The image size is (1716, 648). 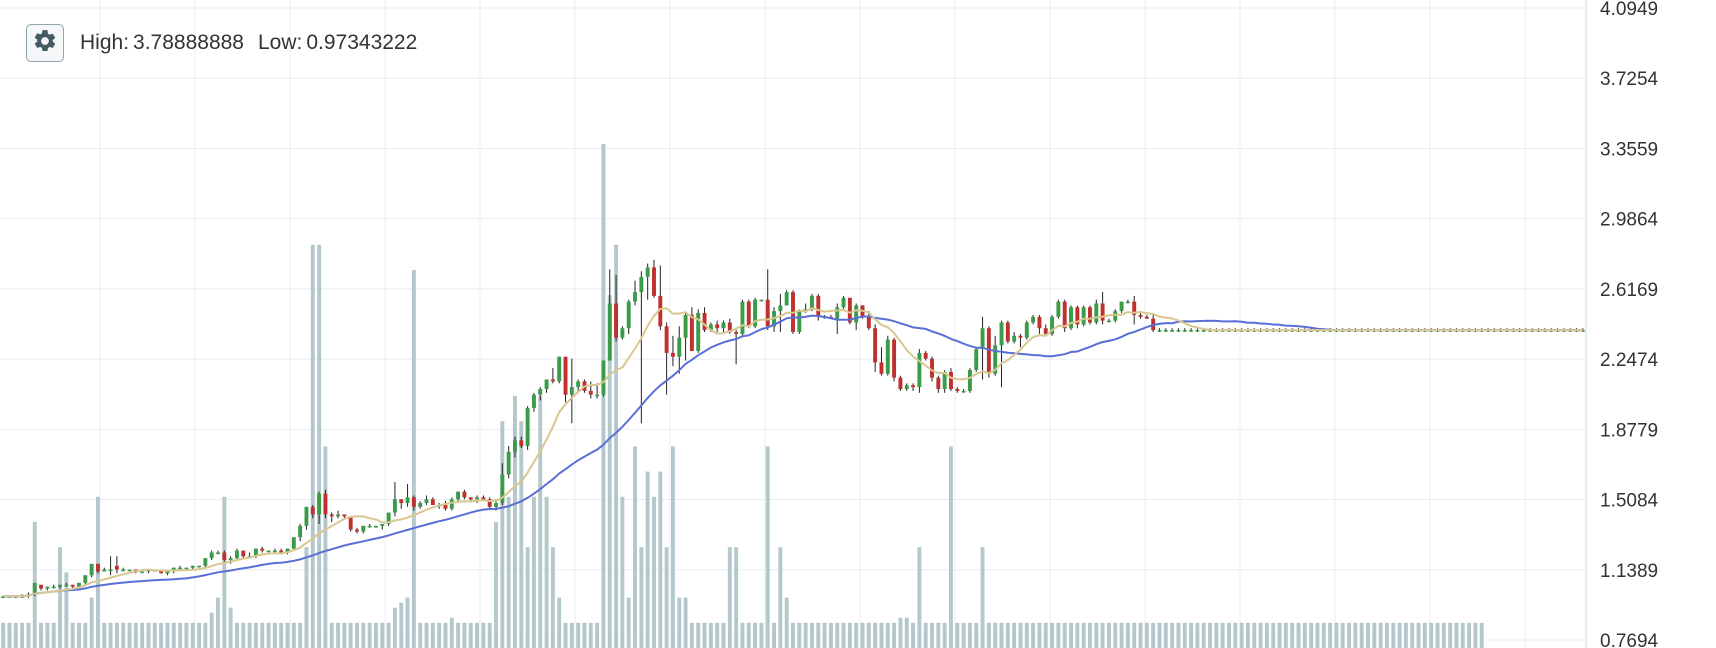 I want to click on high-low-readout: High: 3.78888888 Low: 0.97343222, so click(x=250, y=43).